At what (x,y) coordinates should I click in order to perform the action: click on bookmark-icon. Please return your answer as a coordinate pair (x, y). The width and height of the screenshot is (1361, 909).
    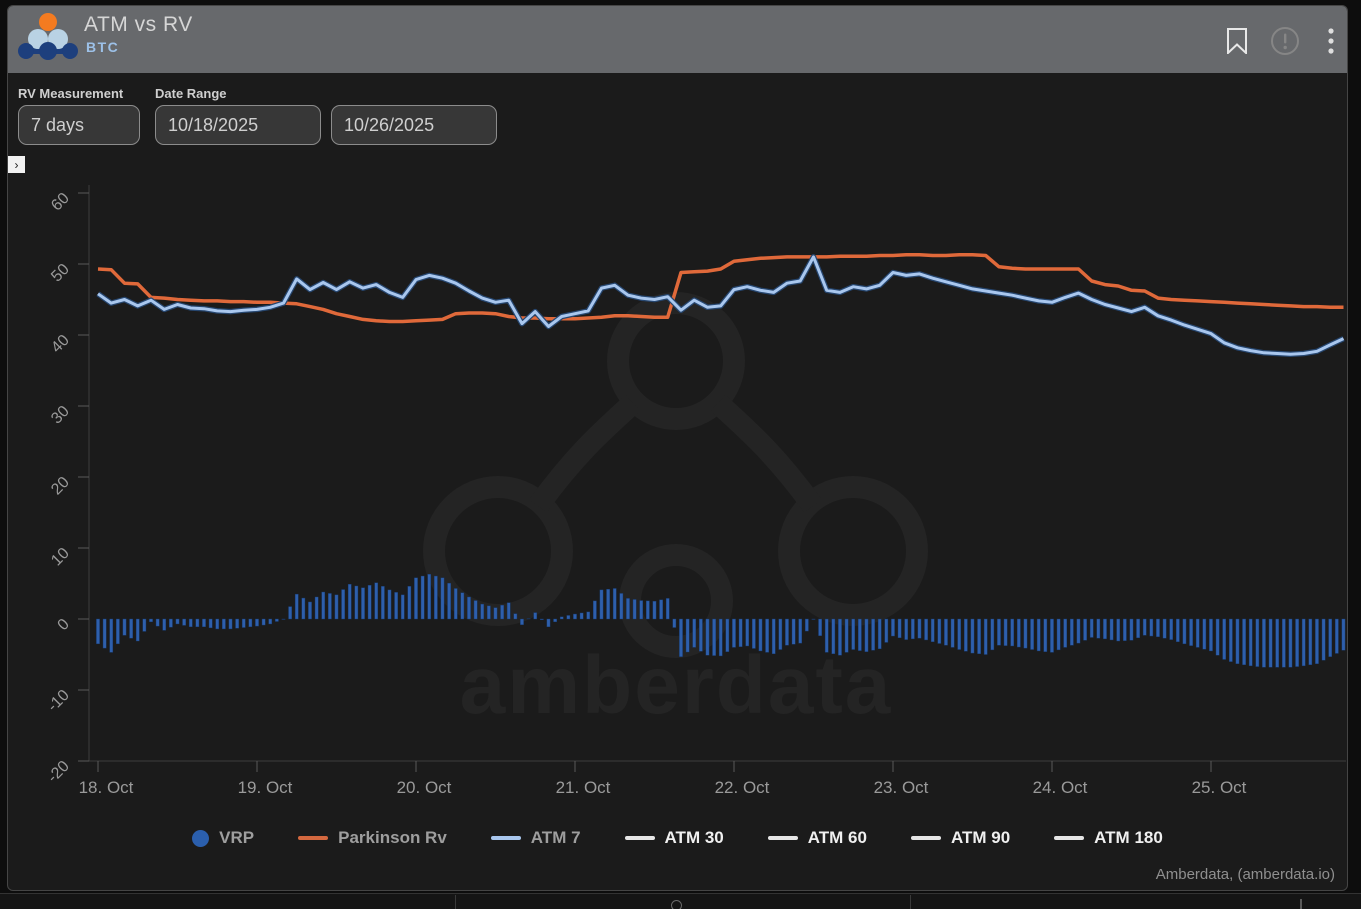
    Looking at the image, I should click on (1237, 41).